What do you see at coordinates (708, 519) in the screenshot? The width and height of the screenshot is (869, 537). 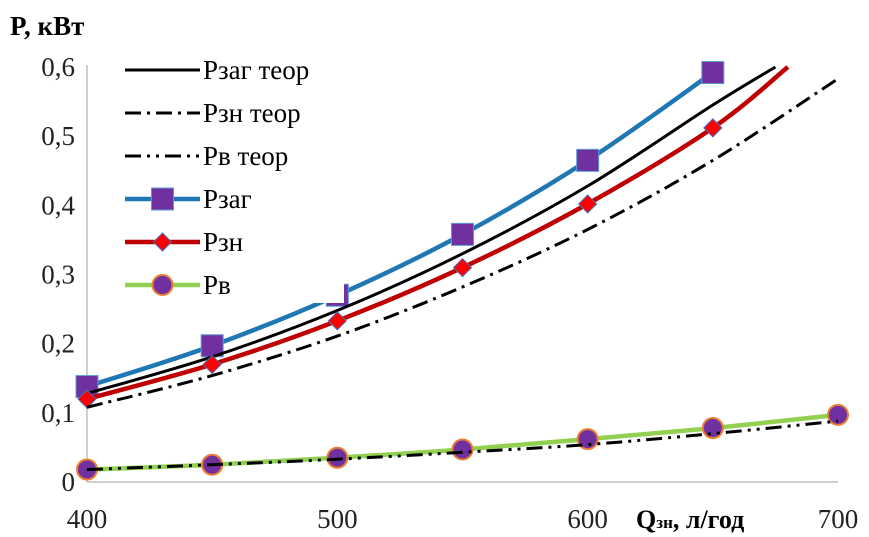 I see `x-axis-title-rest: , л/год` at bounding box center [708, 519].